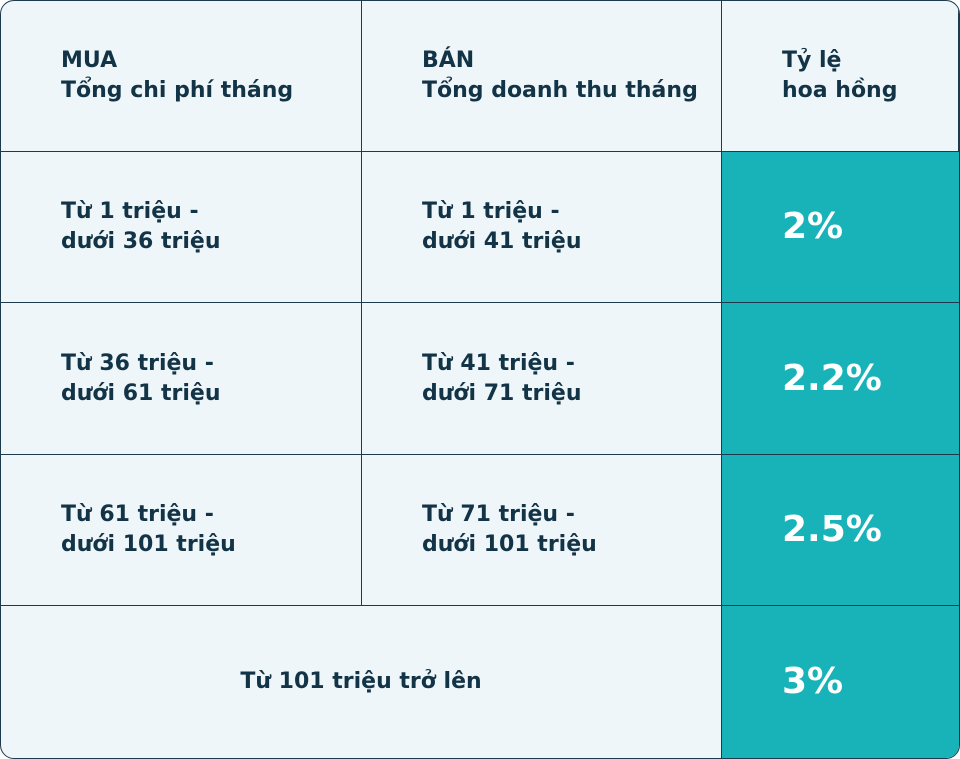  I want to click on cell-text: 2.5%, so click(832, 529).